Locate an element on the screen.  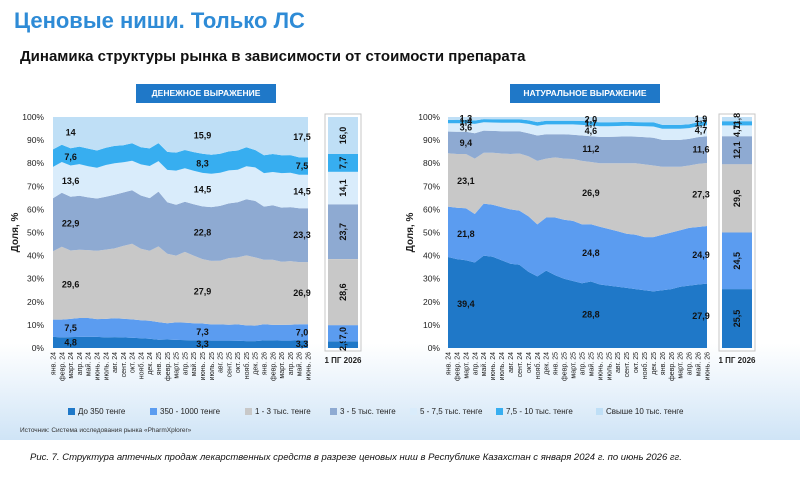
data-label: 24,8 is located at coordinates (591, 253).